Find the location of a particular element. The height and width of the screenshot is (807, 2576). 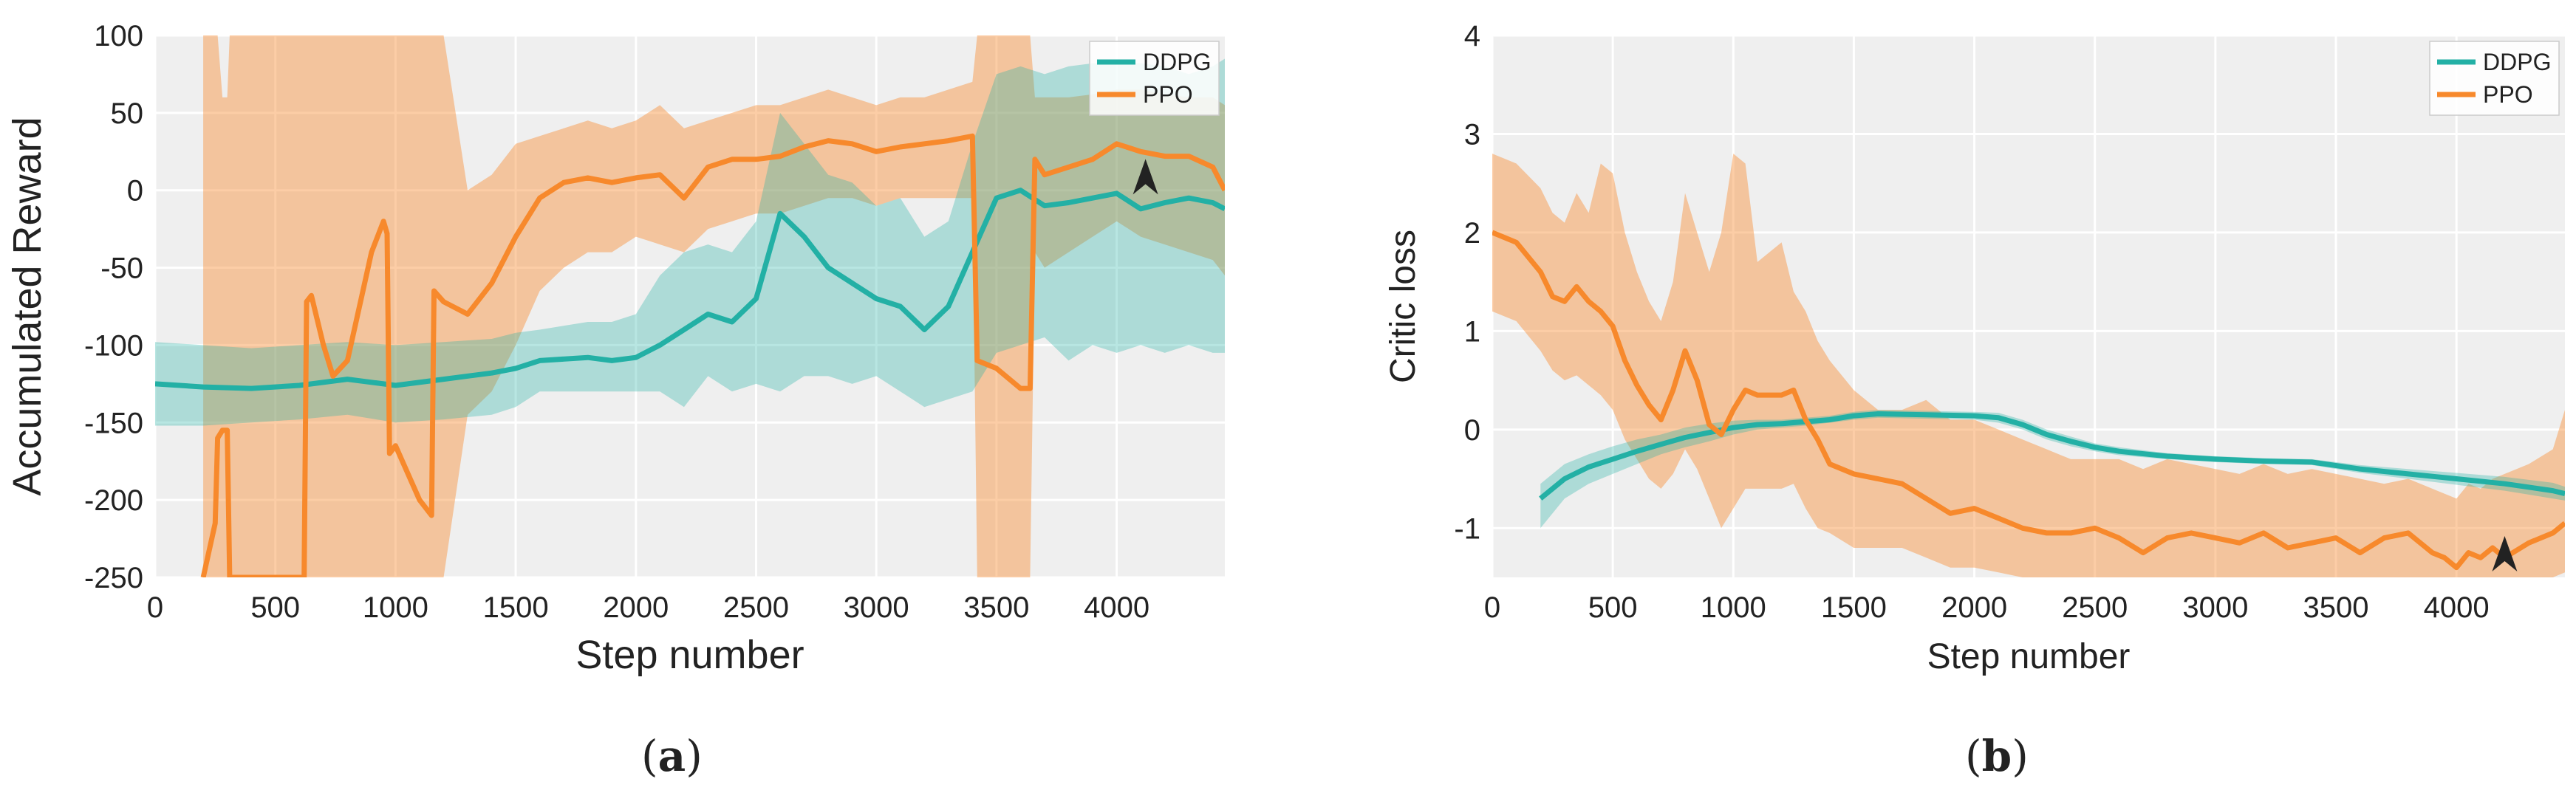

y-axis-label: Critic loss is located at coordinates (1403, 306).